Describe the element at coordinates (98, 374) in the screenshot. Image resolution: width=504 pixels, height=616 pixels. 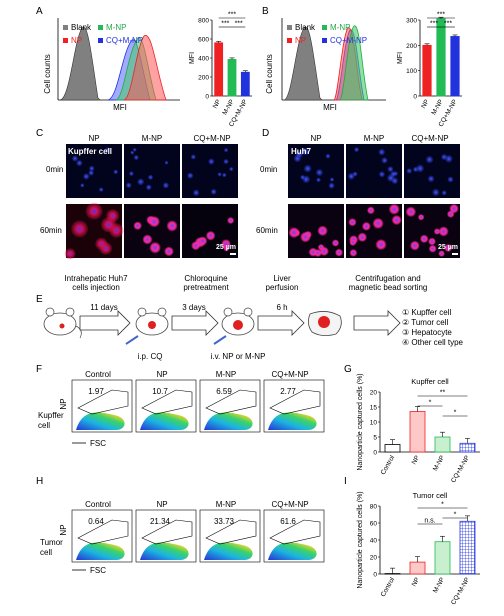
I see `flow-f-col-control: Control` at that location.